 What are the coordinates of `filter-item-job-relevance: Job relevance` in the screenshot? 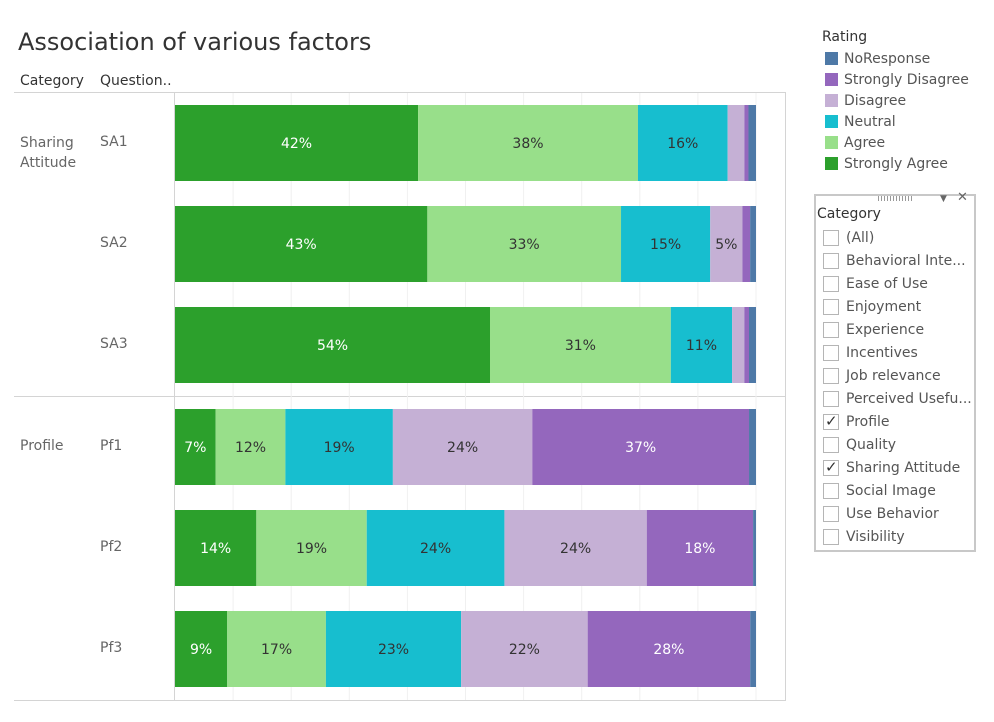 It's located at (895, 375).